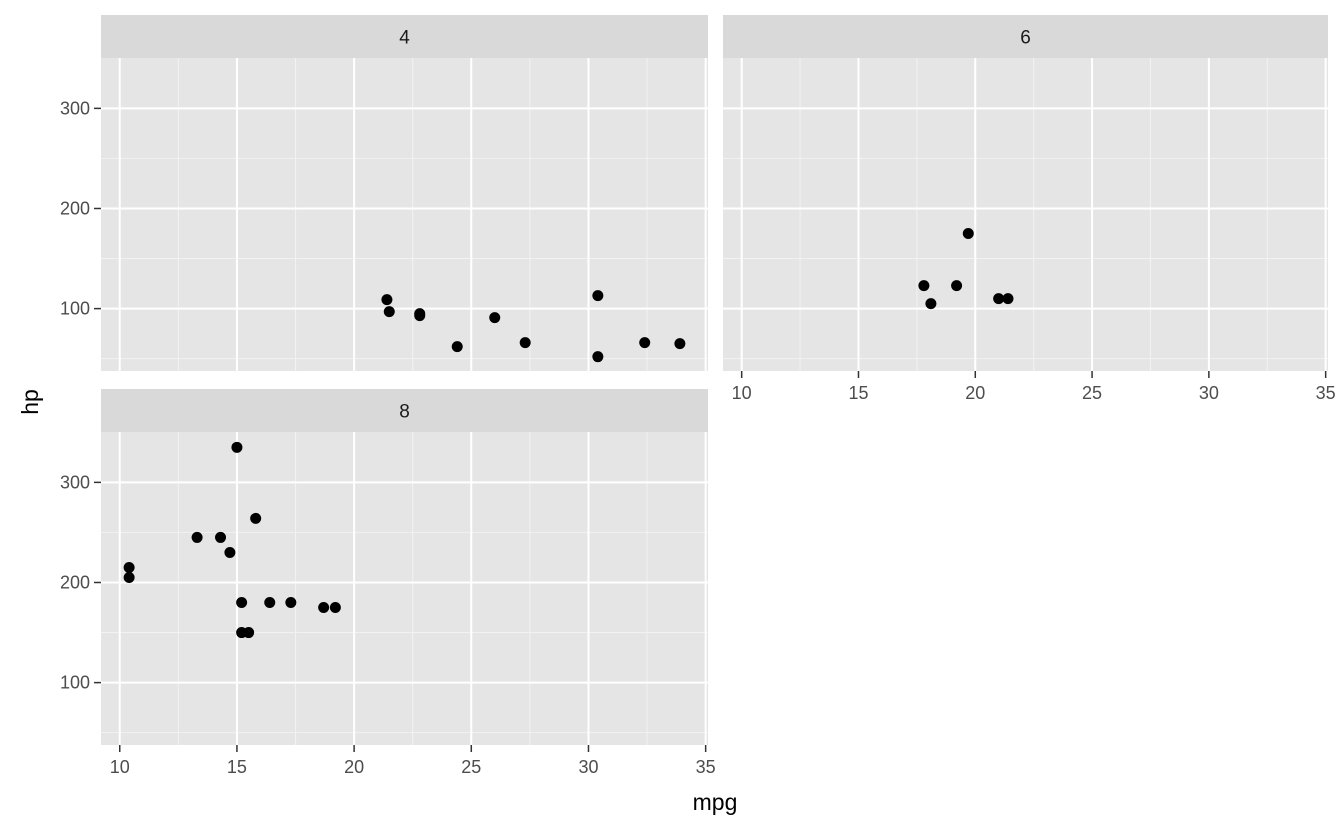 The width and height of the screenshot is (1344, 830). Describe the element at coordinates (30, 402) in the screenshot. I see `y-axis-title: hp` at that location.